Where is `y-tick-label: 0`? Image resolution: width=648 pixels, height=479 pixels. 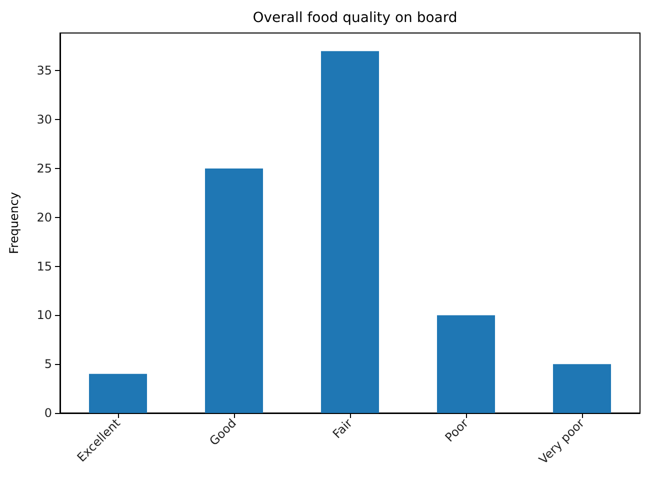 y-tick-label: 0 is located at coordinates (48, 413).